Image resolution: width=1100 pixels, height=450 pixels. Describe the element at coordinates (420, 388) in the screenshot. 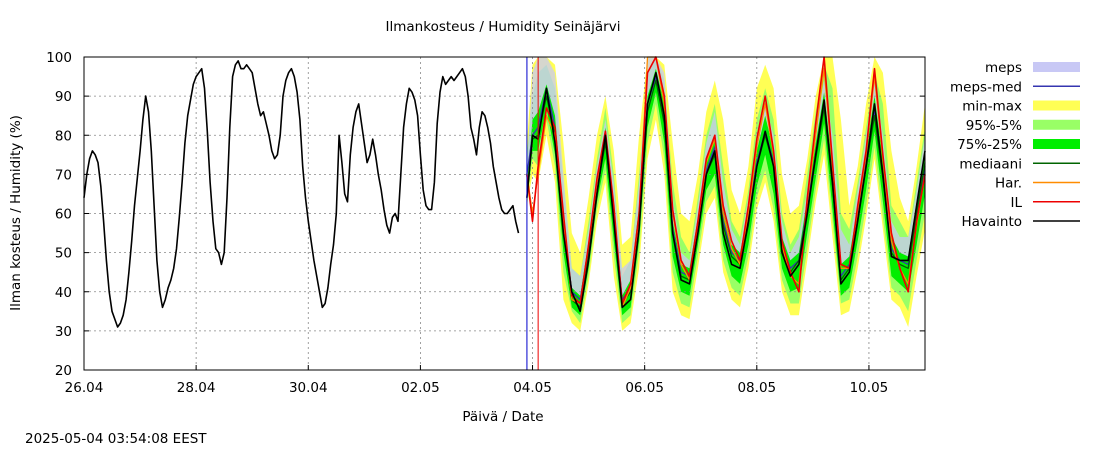

I see `x-tick-label: 02.05` at that location.